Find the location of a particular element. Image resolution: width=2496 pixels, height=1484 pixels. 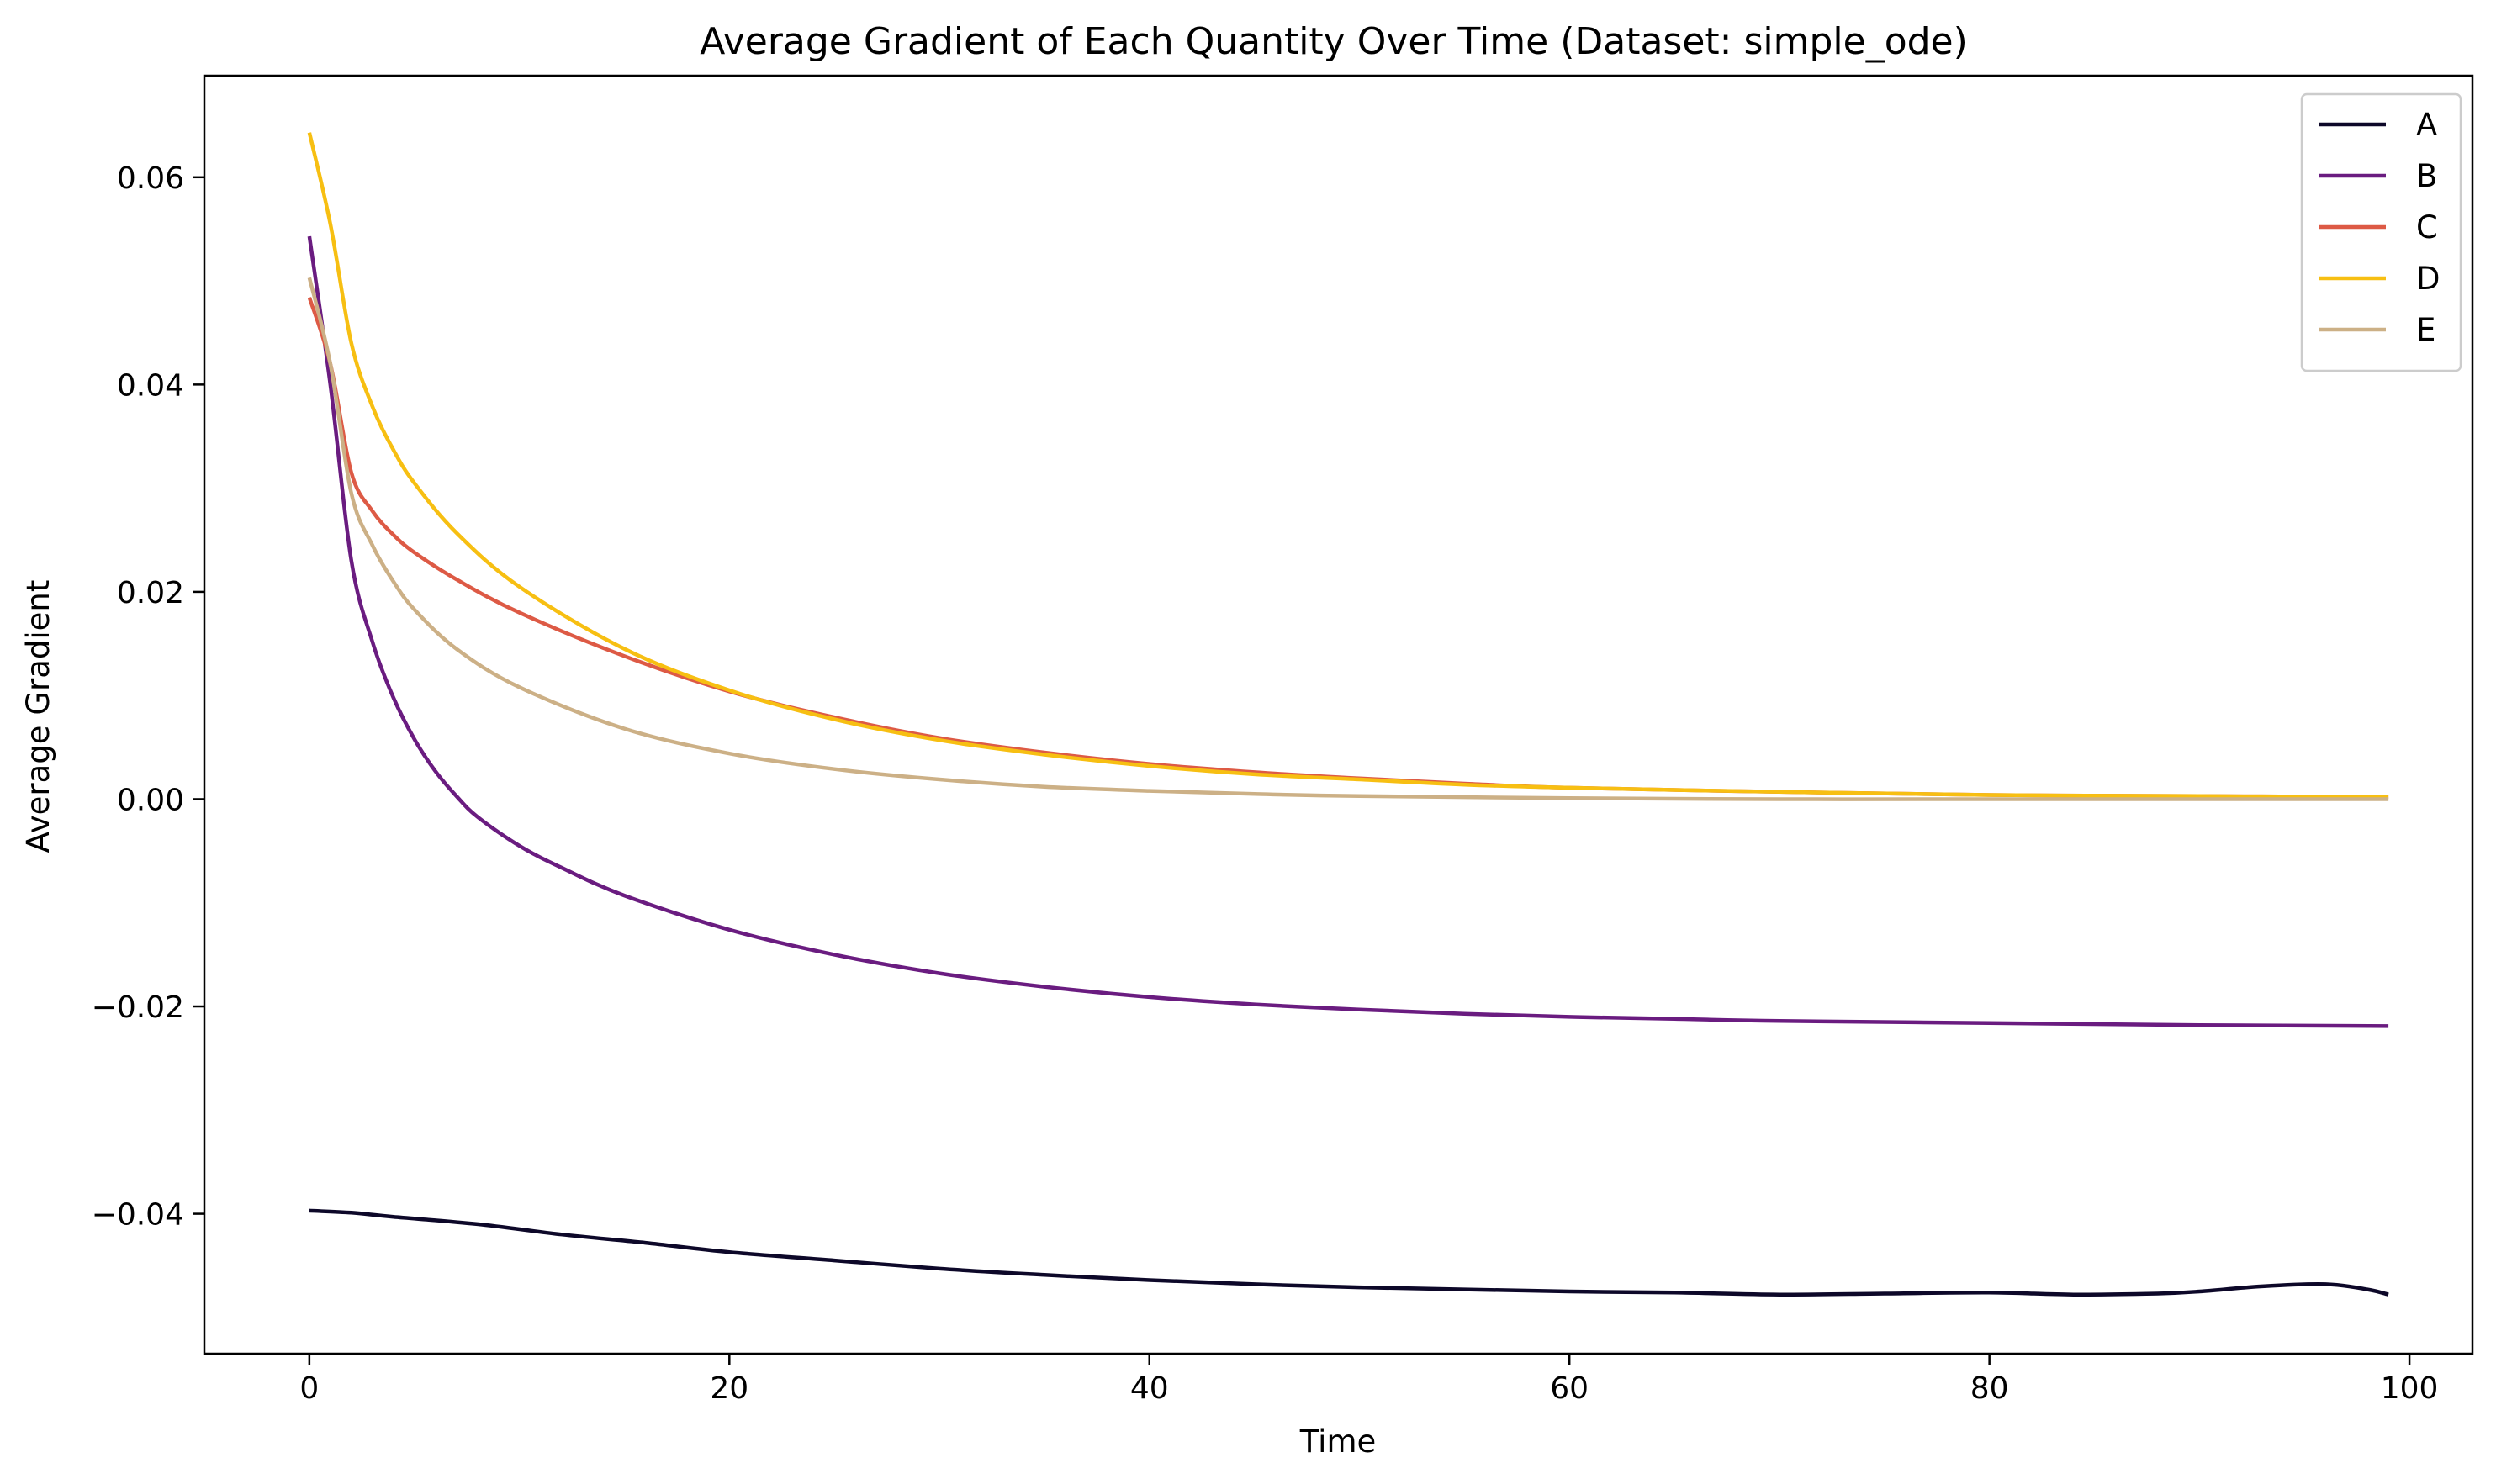

legend-label-b: B is located at coordinates (2426, 176).